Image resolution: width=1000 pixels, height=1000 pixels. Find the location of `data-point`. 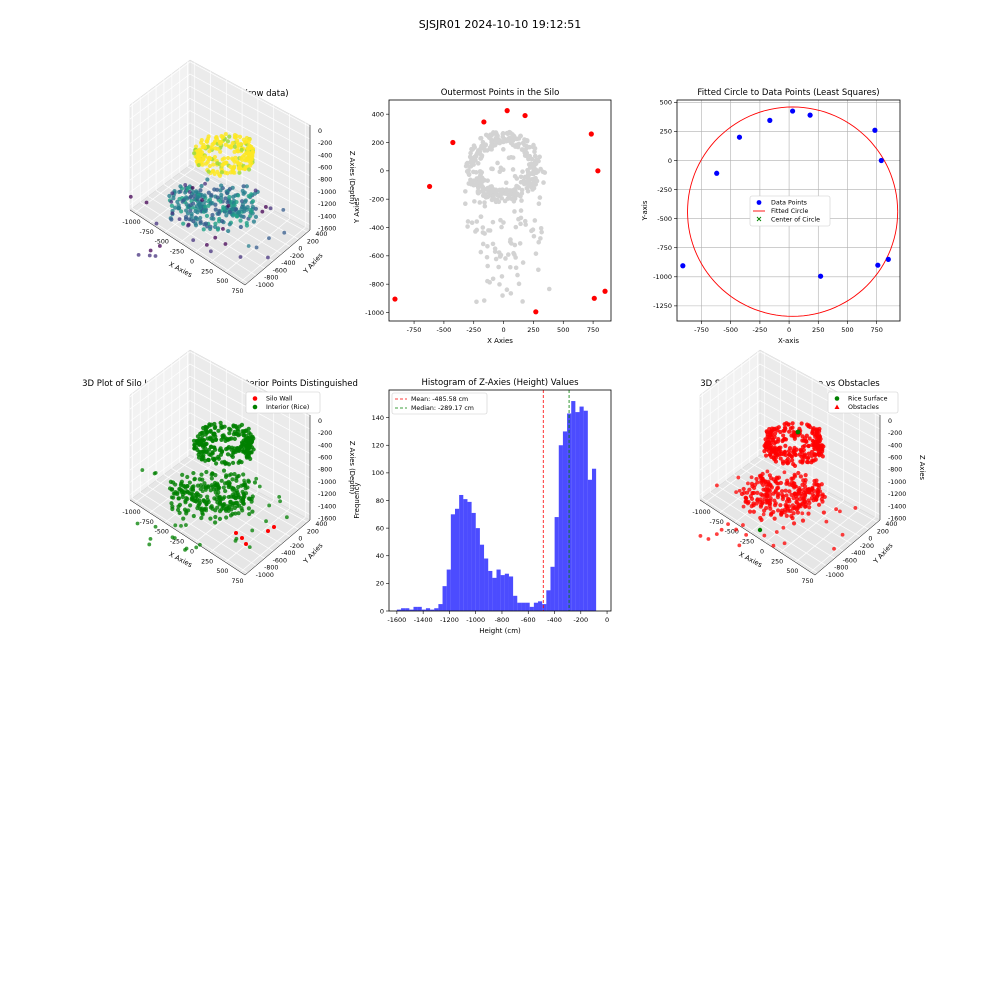

data-point is located at coordinates (770, 120).